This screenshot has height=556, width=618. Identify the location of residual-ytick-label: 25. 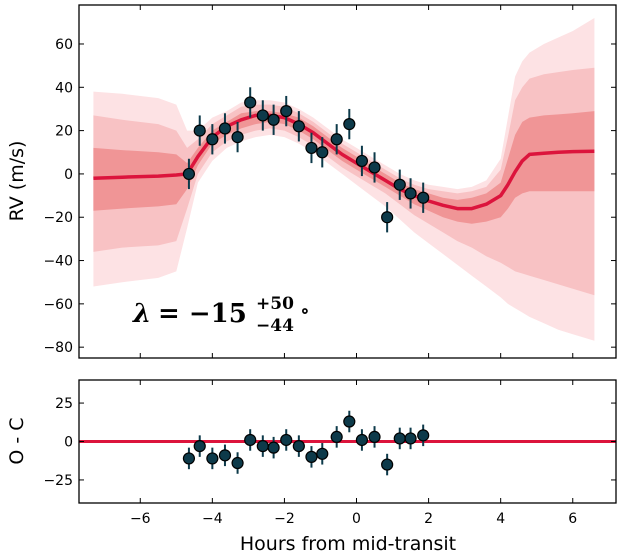
(64, 404).